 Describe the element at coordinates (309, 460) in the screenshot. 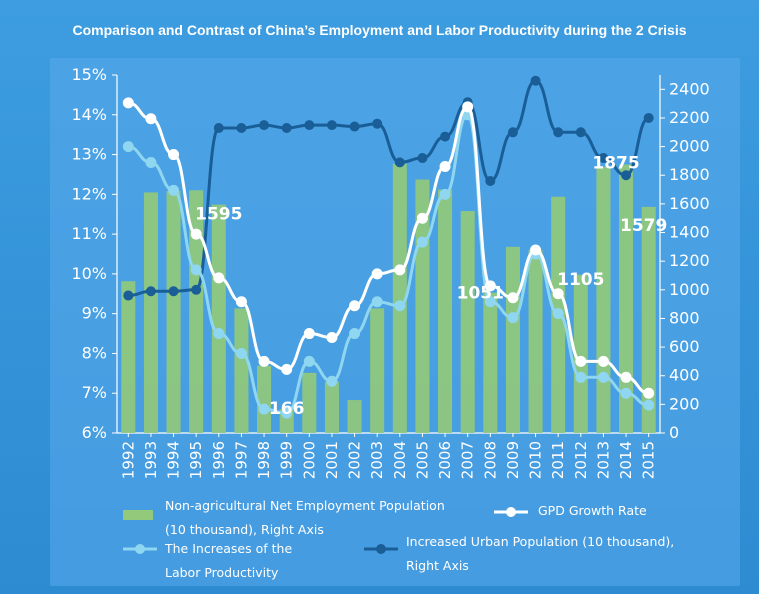

I see `x-tick-label-2000: 2000` at that location.